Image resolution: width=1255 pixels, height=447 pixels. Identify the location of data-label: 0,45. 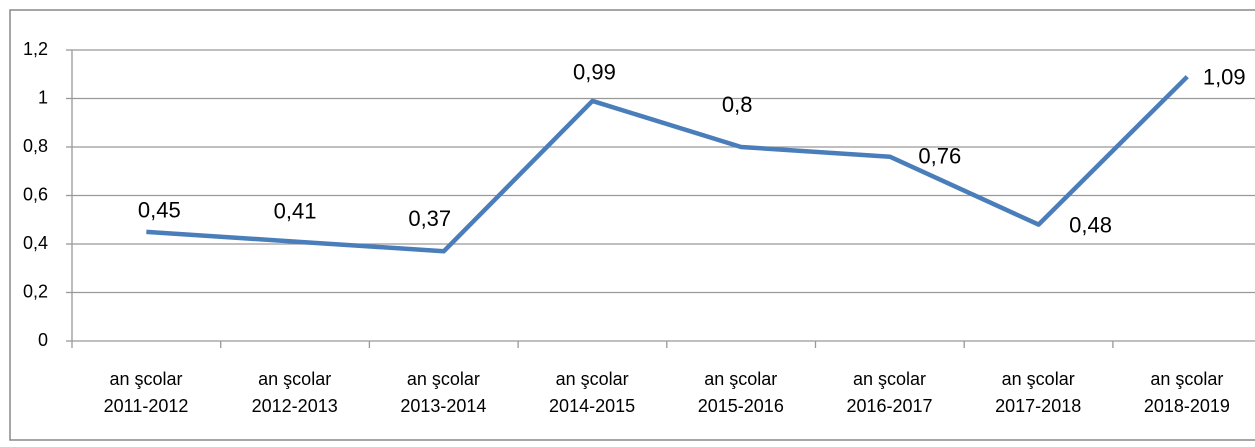
(159, 210).